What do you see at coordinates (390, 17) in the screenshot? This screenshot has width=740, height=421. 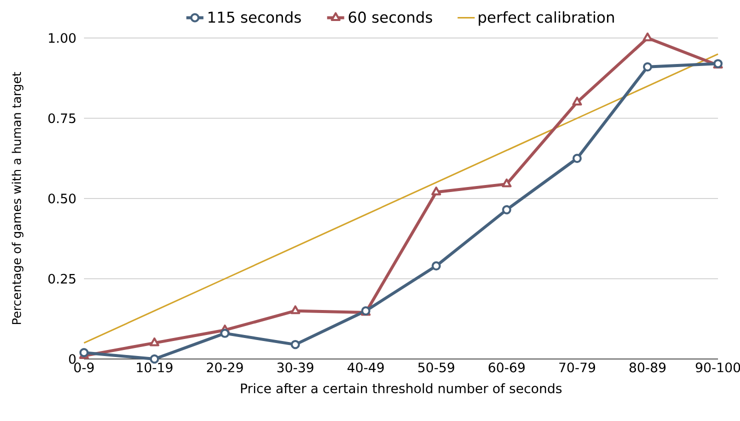 I see `legend-label: 60 seconds` at bounding box center [390, 17].